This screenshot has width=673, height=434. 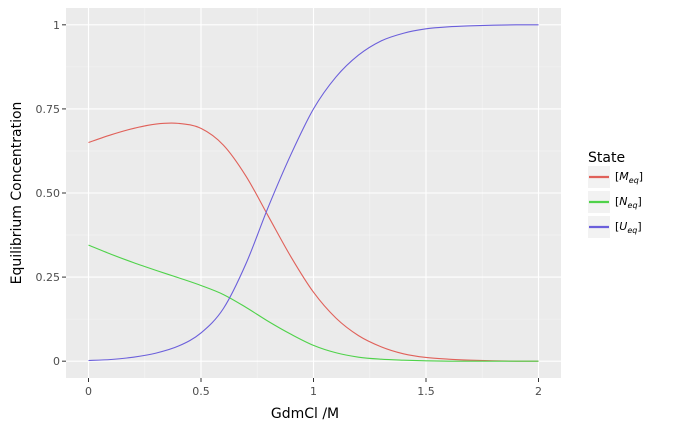 What do you see at coordinates (48, 277) in the screenshot?
I see `y-tick-label: 0.25` at bounding box center [48, 277].